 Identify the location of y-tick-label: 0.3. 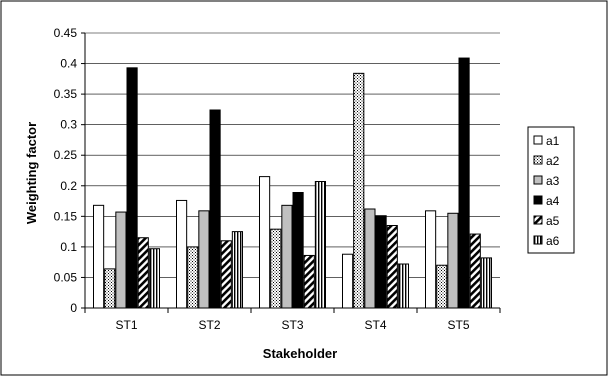
(68, 125).